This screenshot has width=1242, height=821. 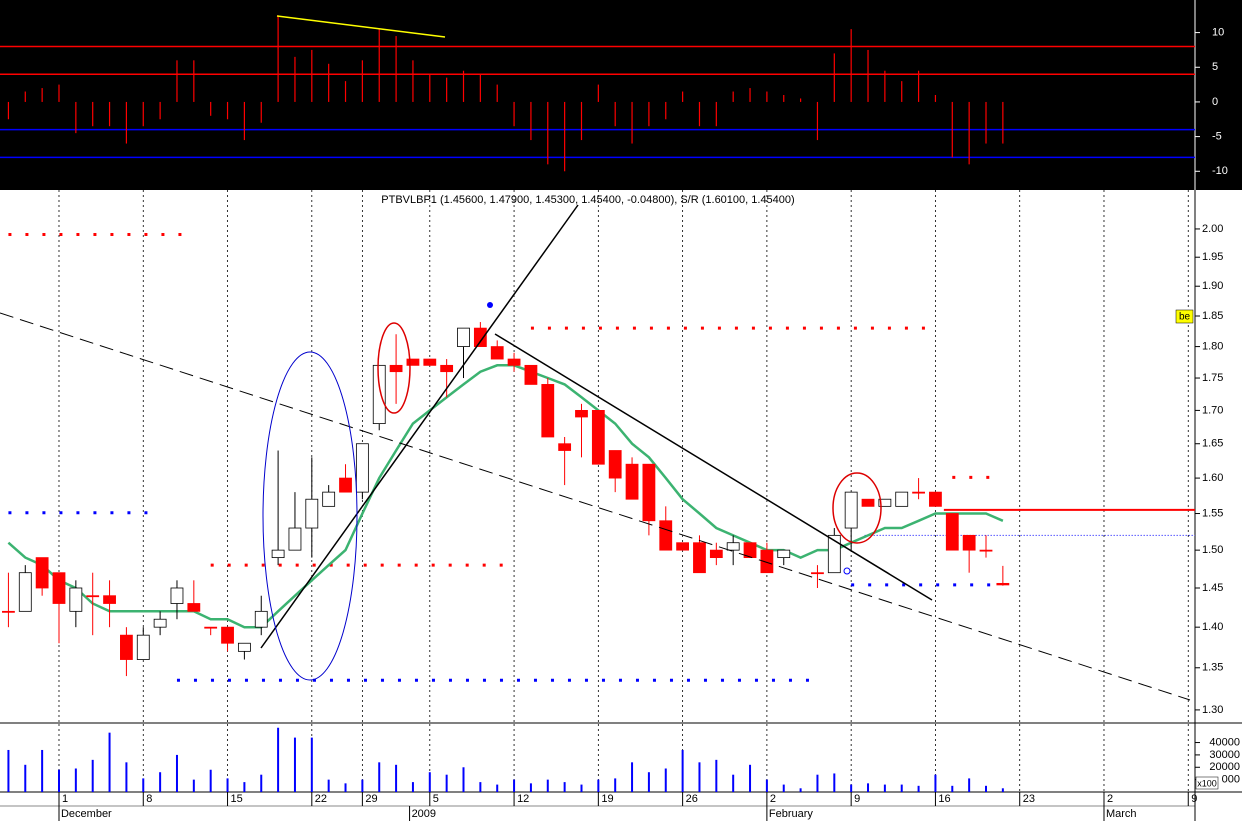 I want to click on y-tick-label: 20000, so click(x=1224, y=767).